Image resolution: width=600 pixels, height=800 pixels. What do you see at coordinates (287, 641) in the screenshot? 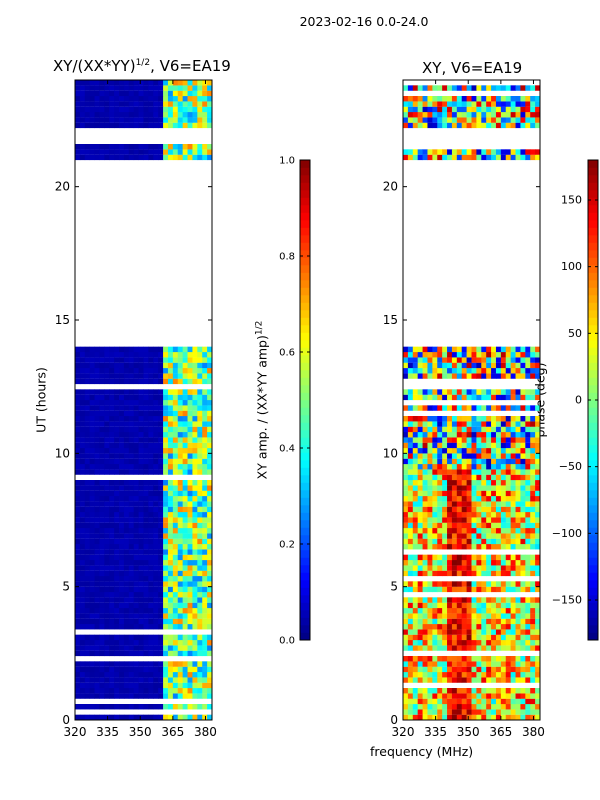
I see `colorbar-tick-label: 0.0` at bounding box center [287, 641].